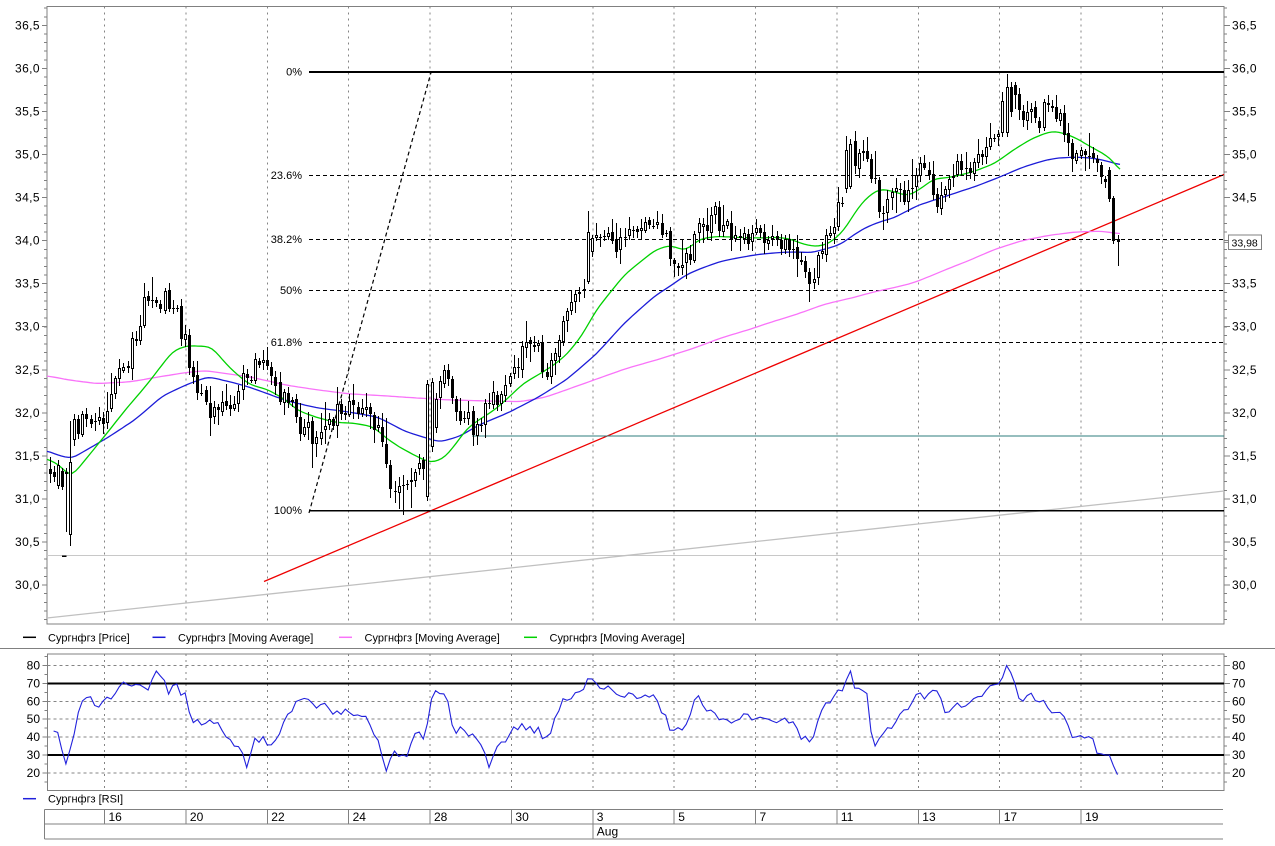  Describe the element at coordinates (278, 817) in the screenshot. I see `svg-text: 22` at that location.